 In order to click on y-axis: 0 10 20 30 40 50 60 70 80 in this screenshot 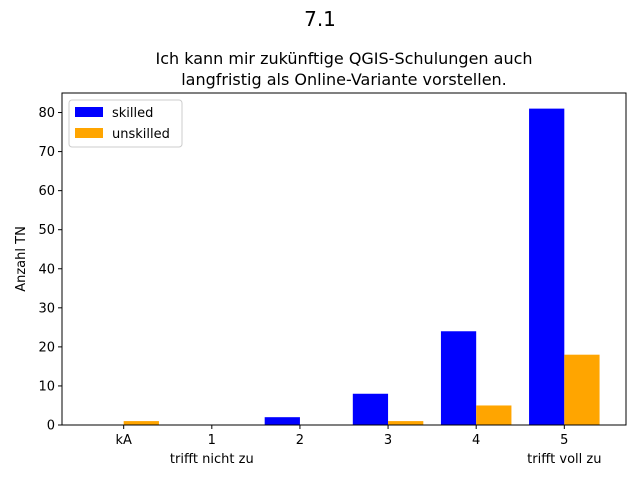, I will do `click(50, 270)`.